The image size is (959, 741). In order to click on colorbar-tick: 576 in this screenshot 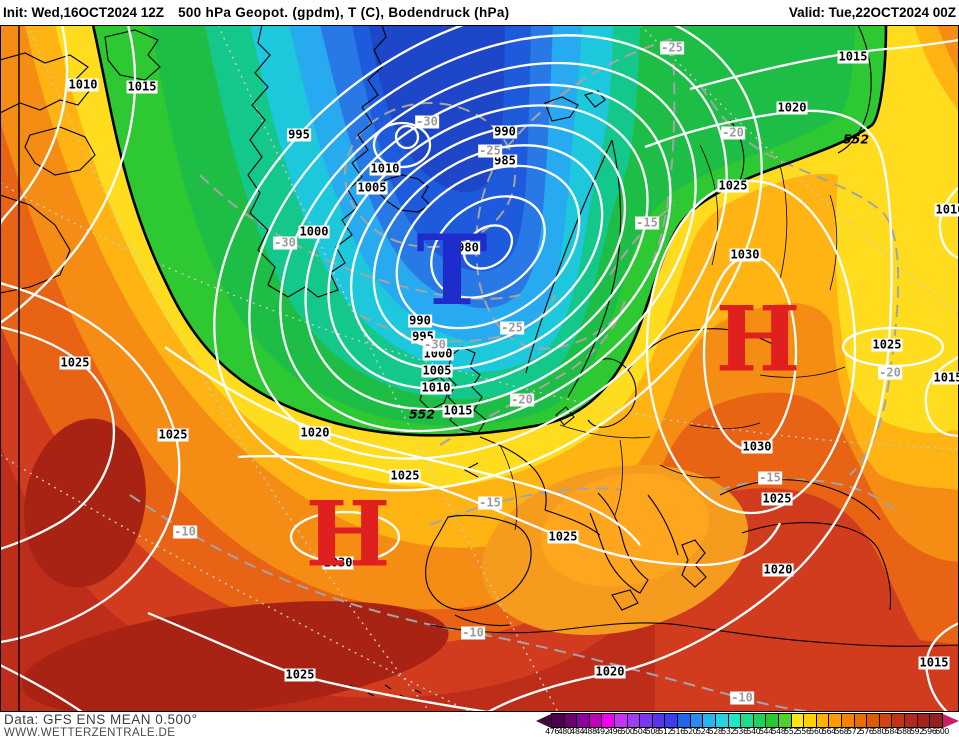, I will do `click(866, 731)`.